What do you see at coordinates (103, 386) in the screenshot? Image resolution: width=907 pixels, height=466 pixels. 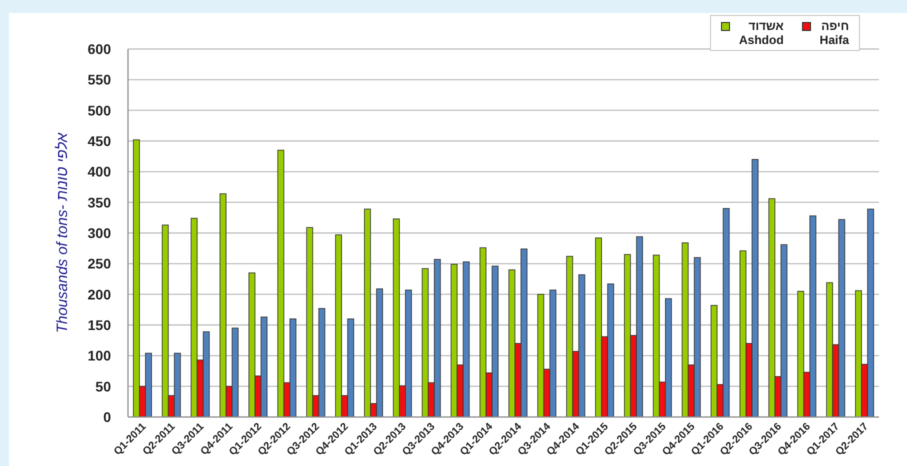 I see `y-tick-label: 50` at bounding box center [103, 386].